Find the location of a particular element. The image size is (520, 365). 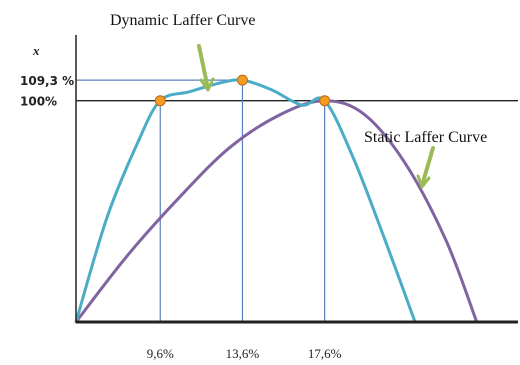

y-tick-label-0: 100% is located at coordinates (38, 102).